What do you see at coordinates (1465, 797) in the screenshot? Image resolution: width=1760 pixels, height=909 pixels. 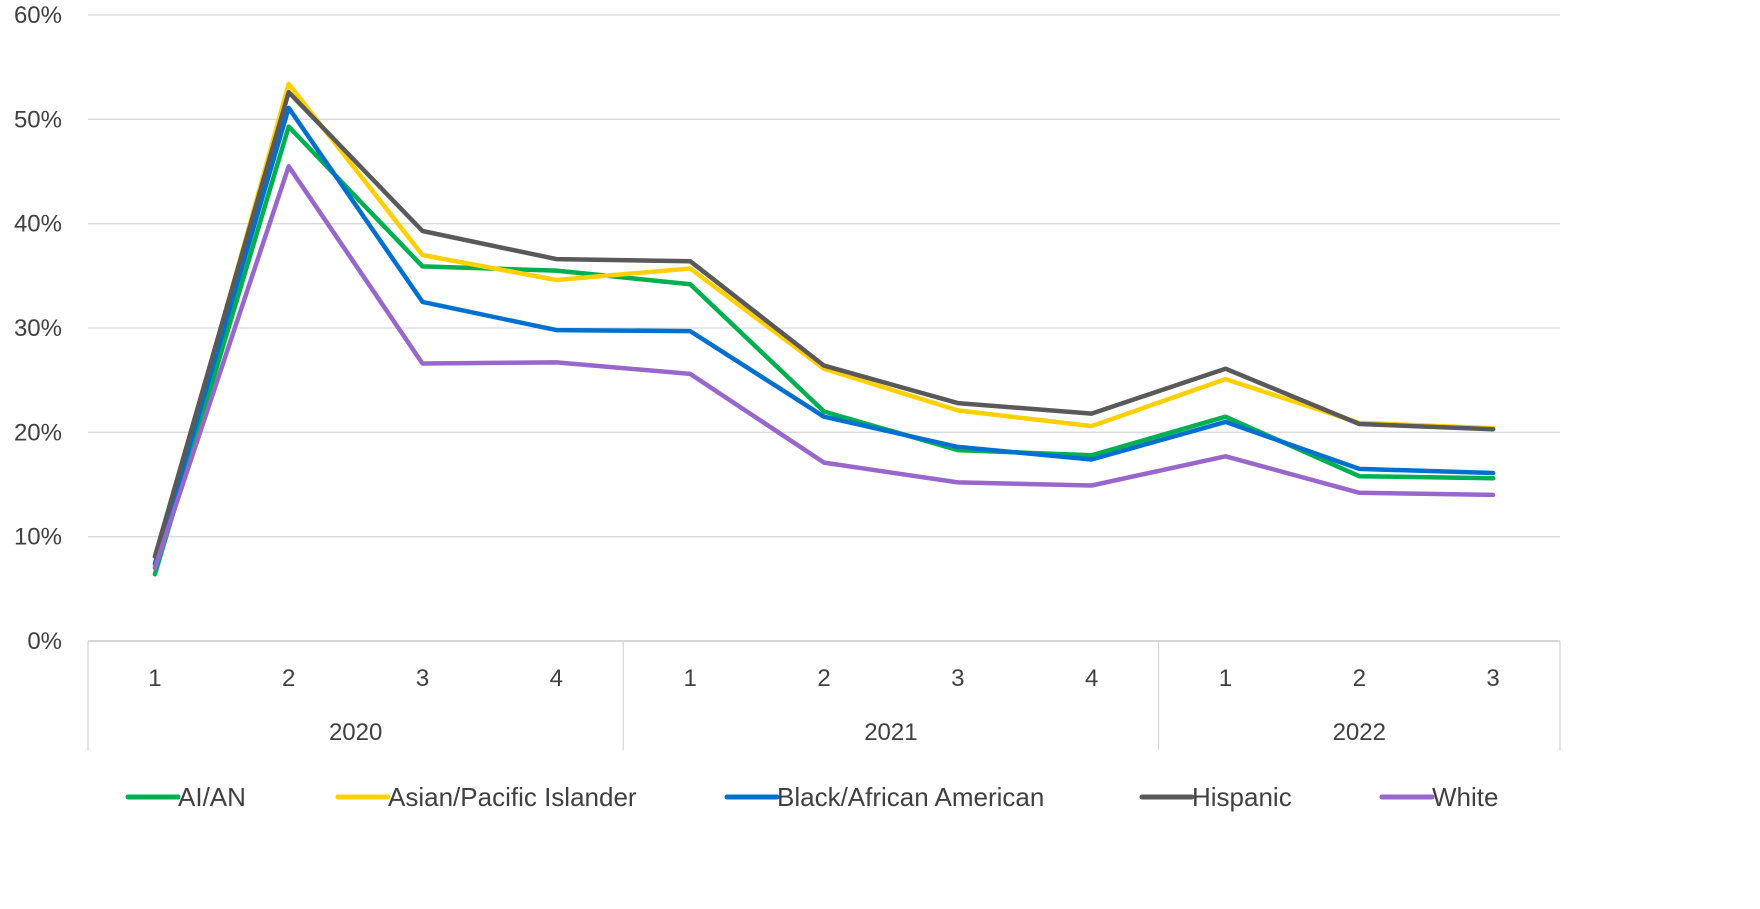 I see `legend-label-white: White` at bounding box center [1465, 797].